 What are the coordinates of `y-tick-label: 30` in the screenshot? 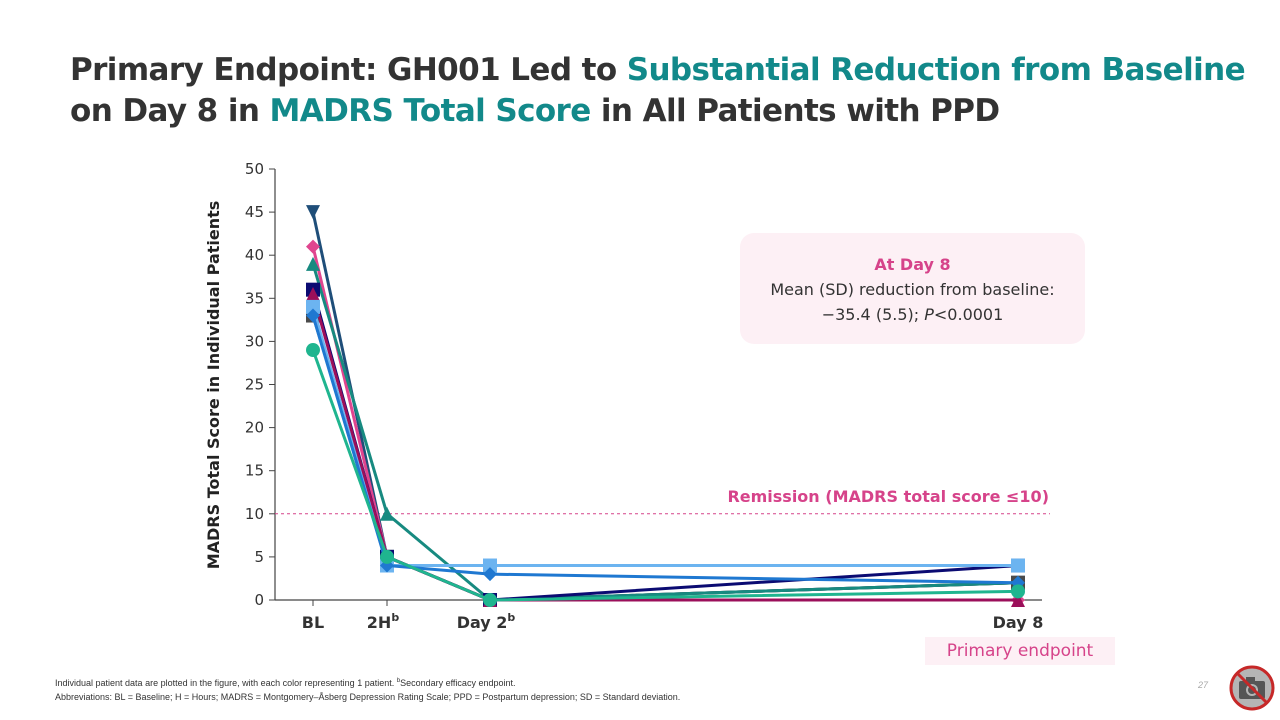 It's located at (254, 341).